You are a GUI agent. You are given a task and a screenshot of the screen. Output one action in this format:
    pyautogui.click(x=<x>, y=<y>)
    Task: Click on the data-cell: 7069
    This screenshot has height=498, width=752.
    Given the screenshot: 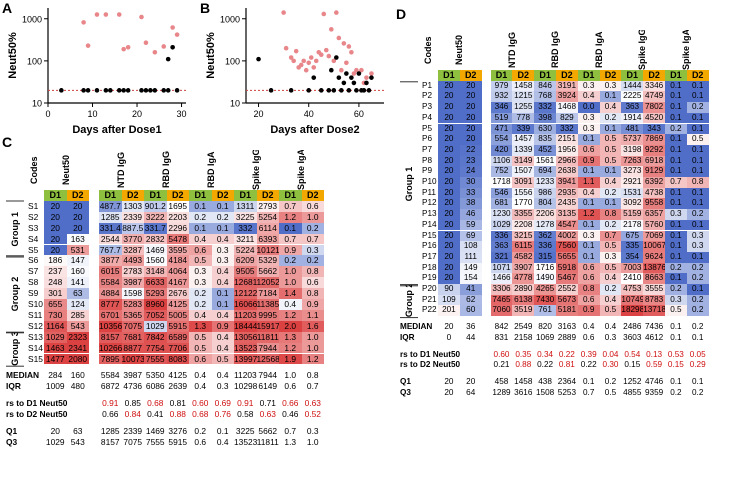 What is the action you would take?
    pyautogui.click(x=654, y=236)
    